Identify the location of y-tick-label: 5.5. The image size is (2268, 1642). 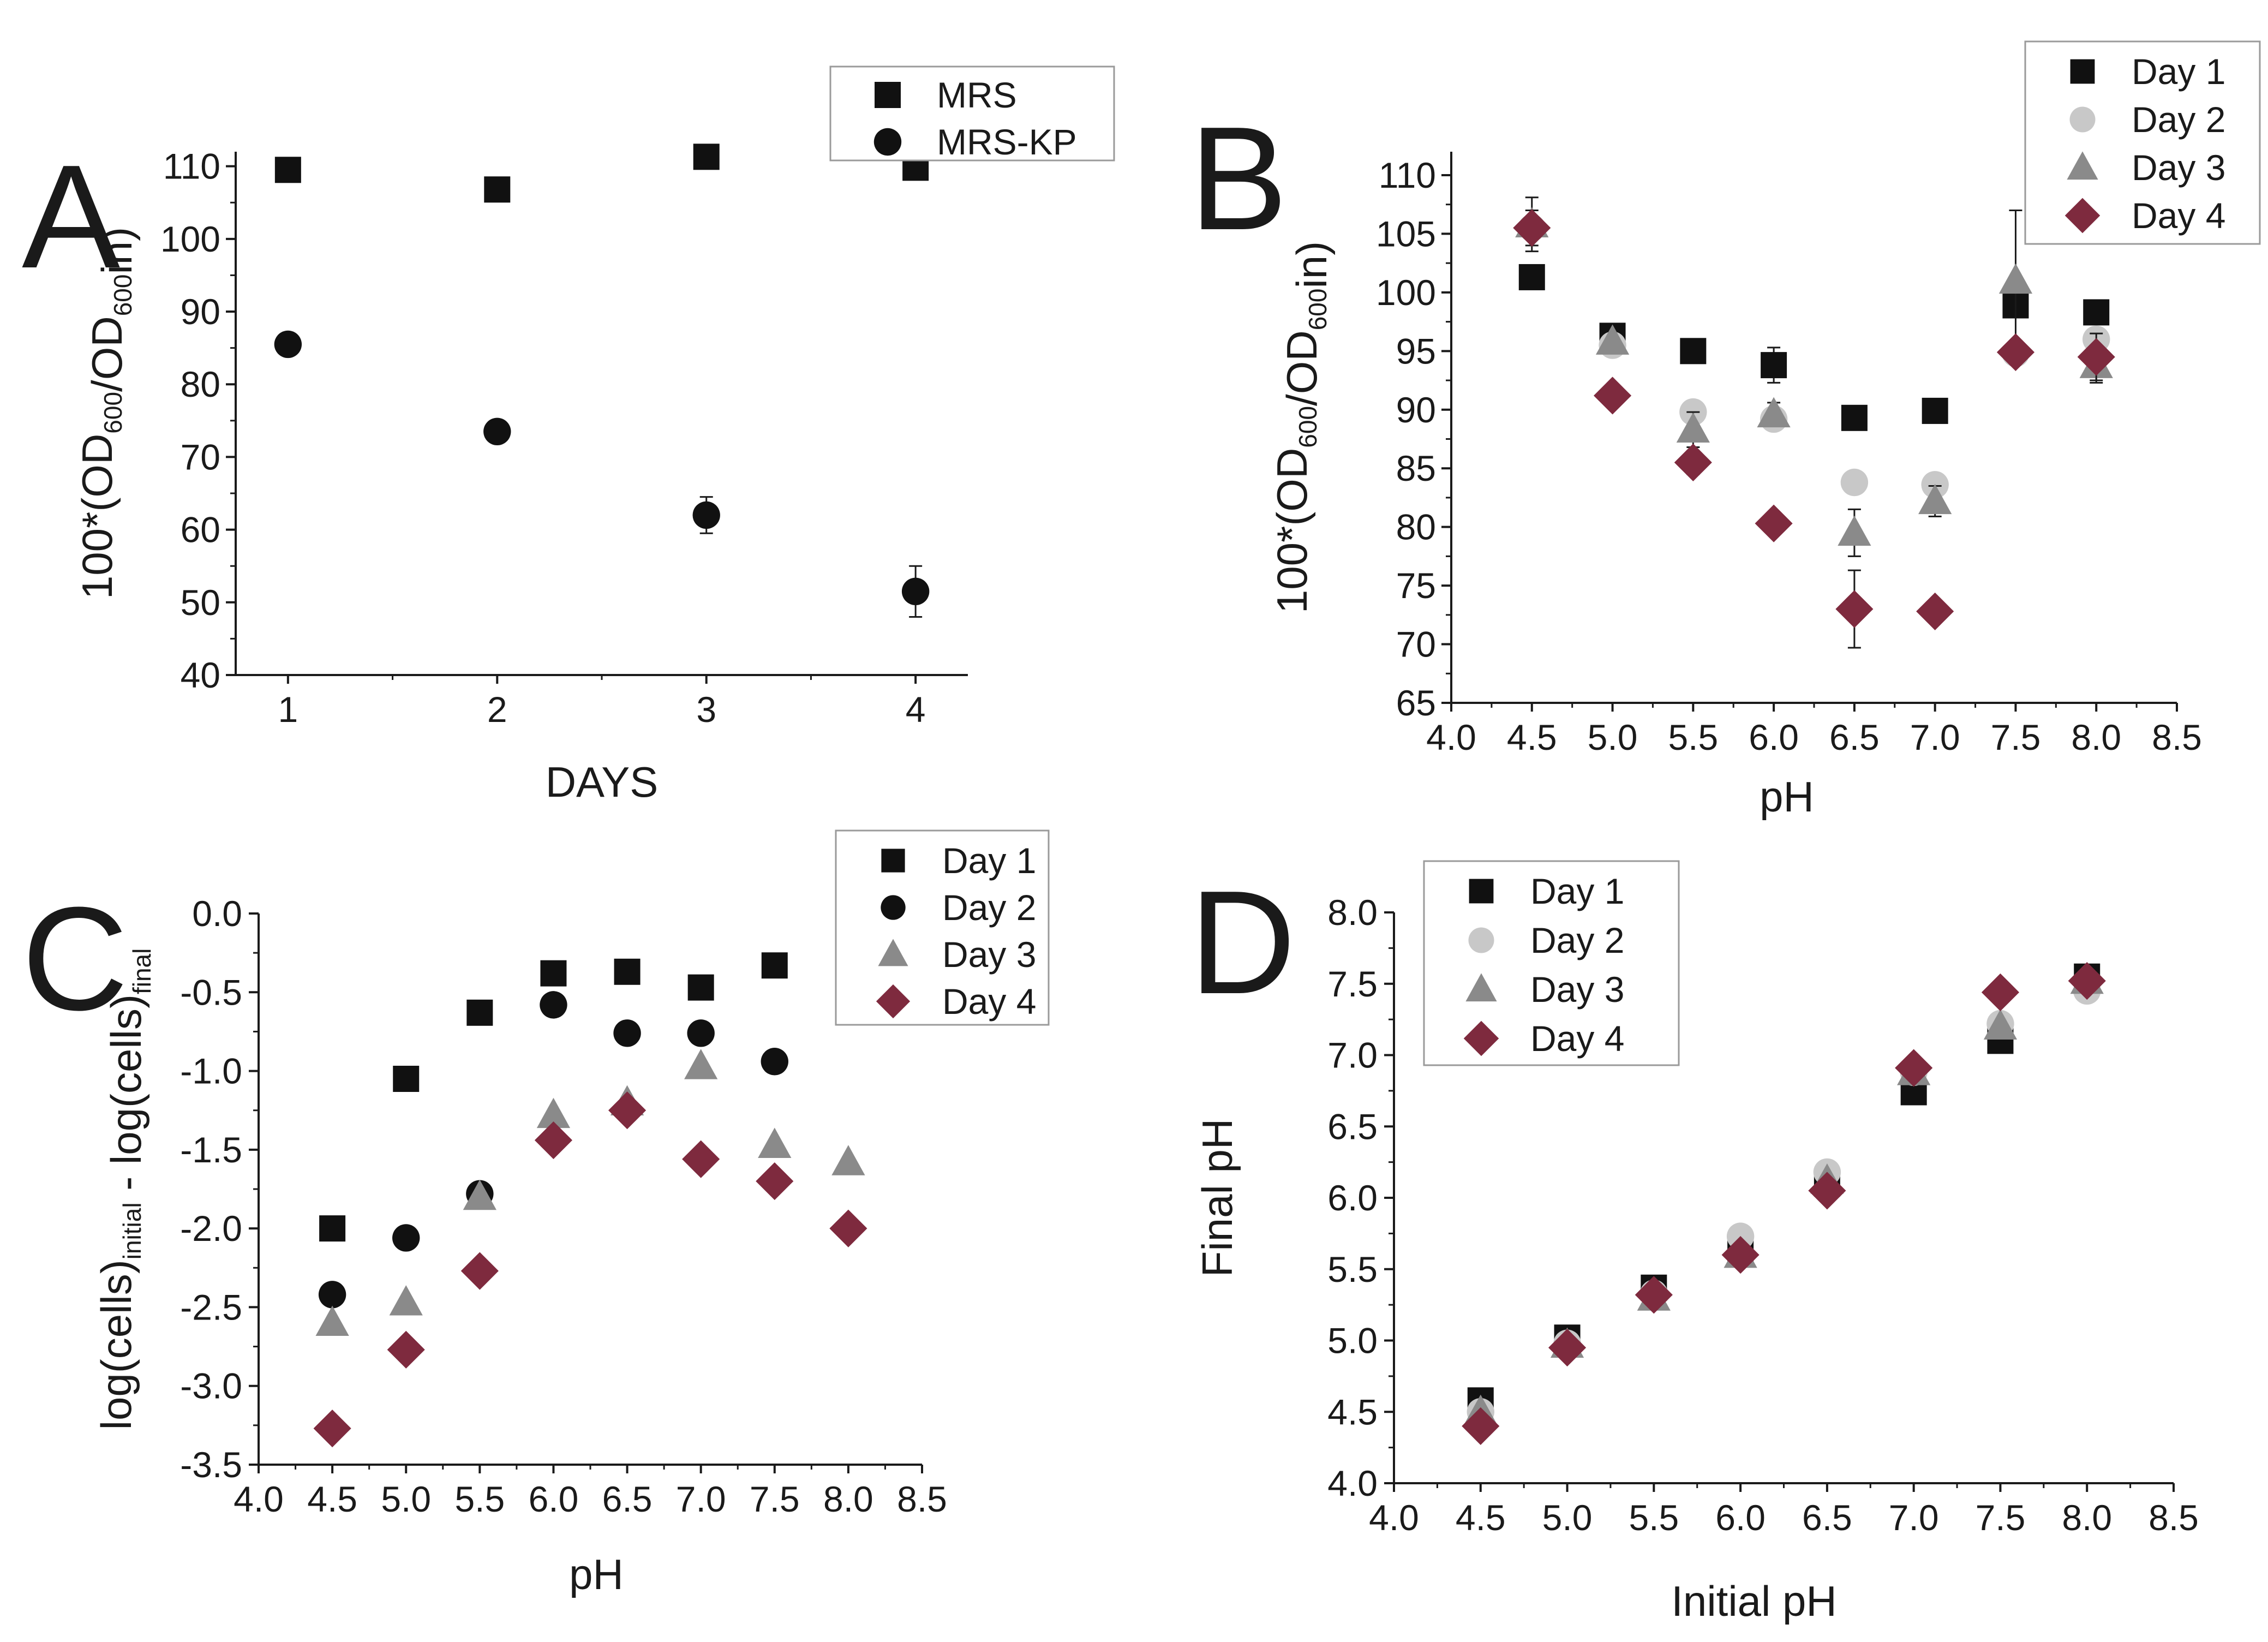
(1352, 1269).